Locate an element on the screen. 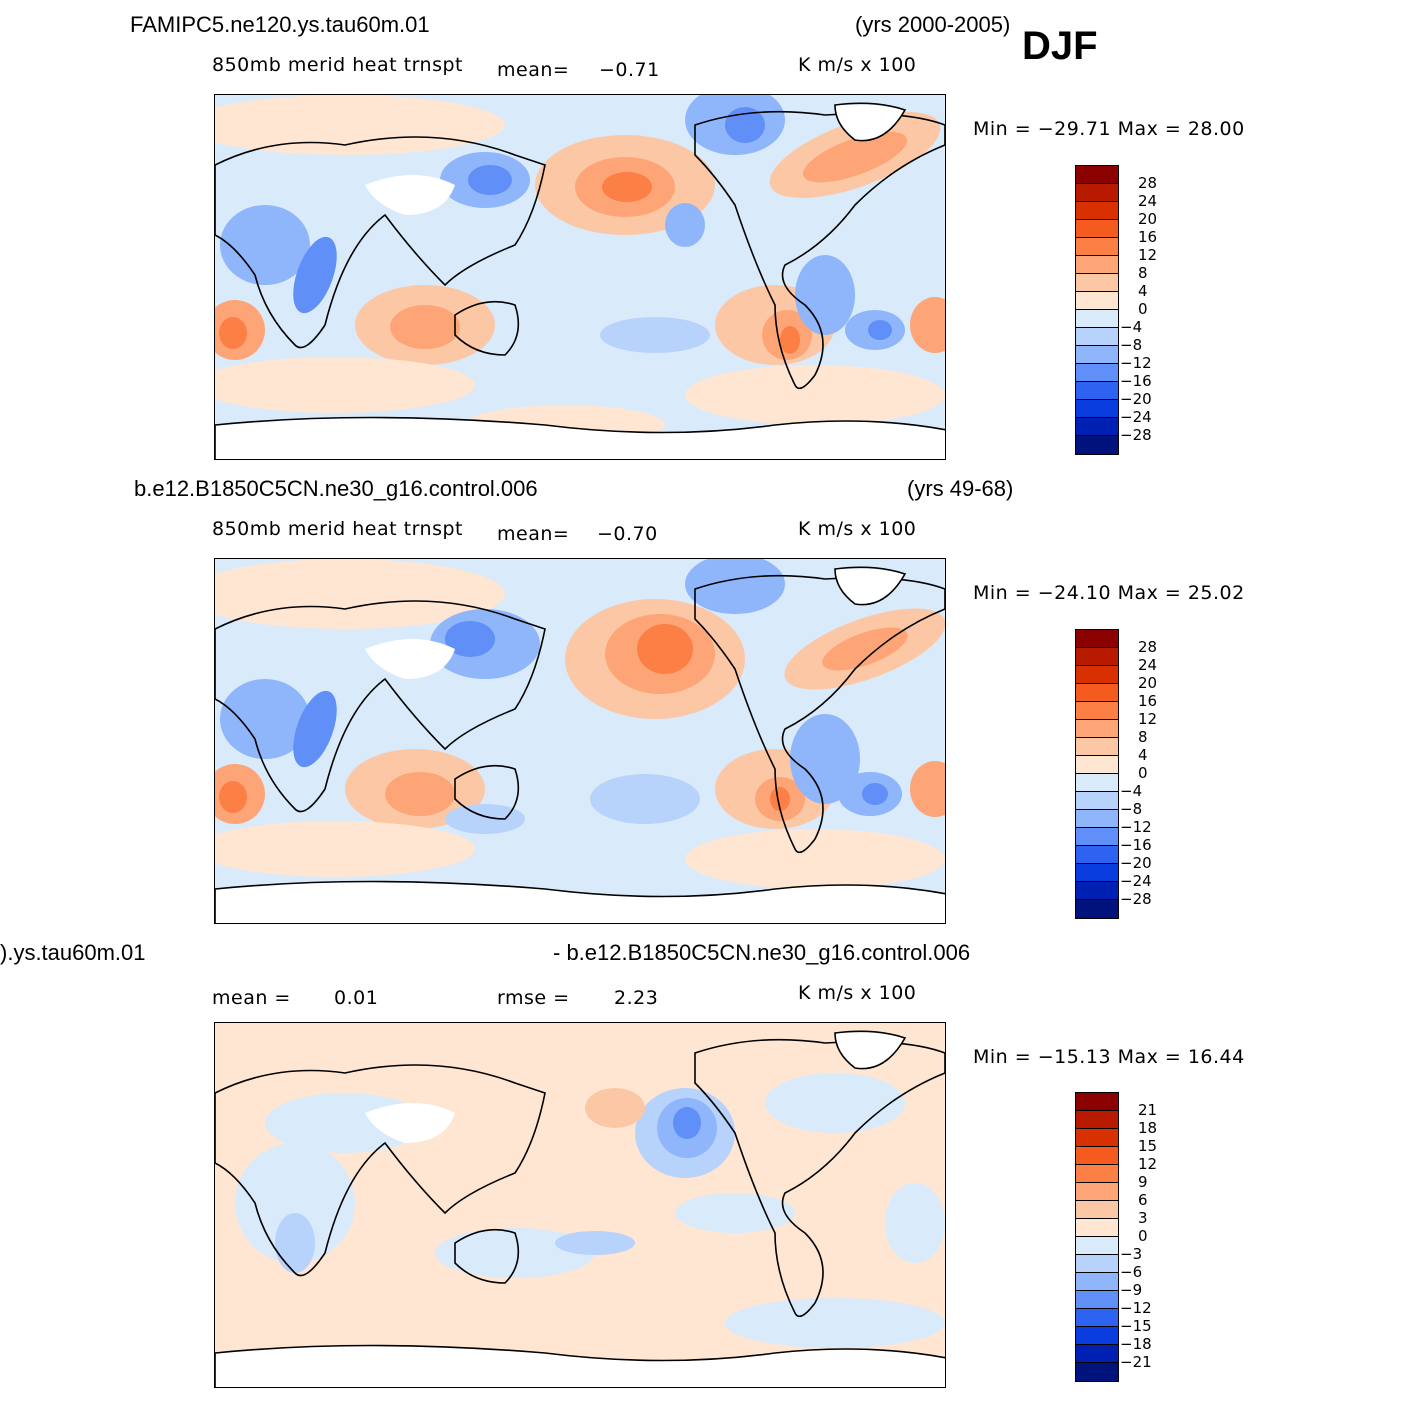 This screenshot has width=1402, height=1403. panel3-case-left: ).ys.tau60m.01 is located at coordinates (73, 952).